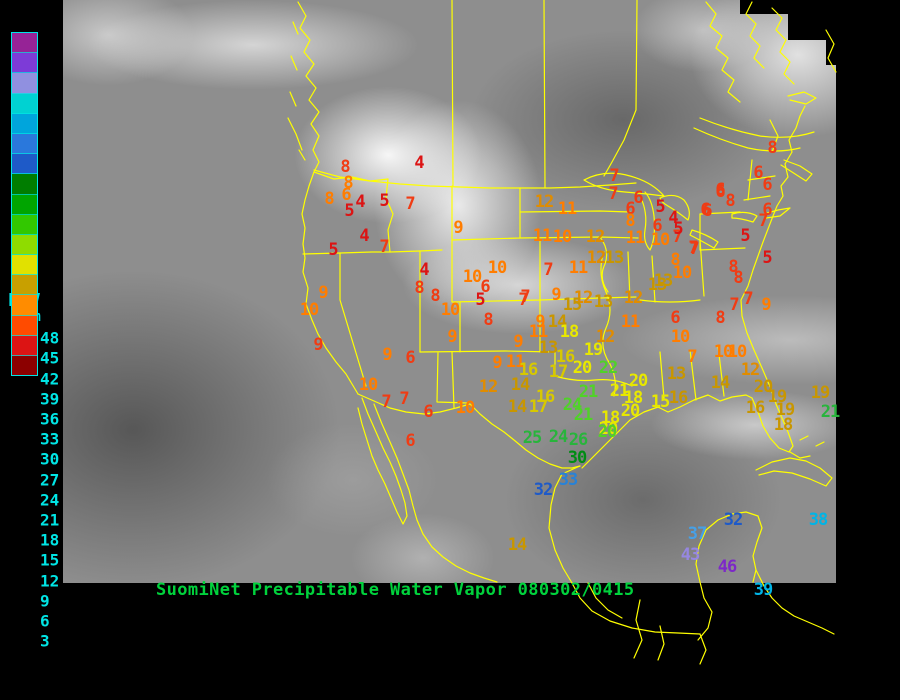 The image size is (900, 700). Describe the element at coordinates (50, 480) in the screenshot. I see `legend-tick-label: 27` at that location.